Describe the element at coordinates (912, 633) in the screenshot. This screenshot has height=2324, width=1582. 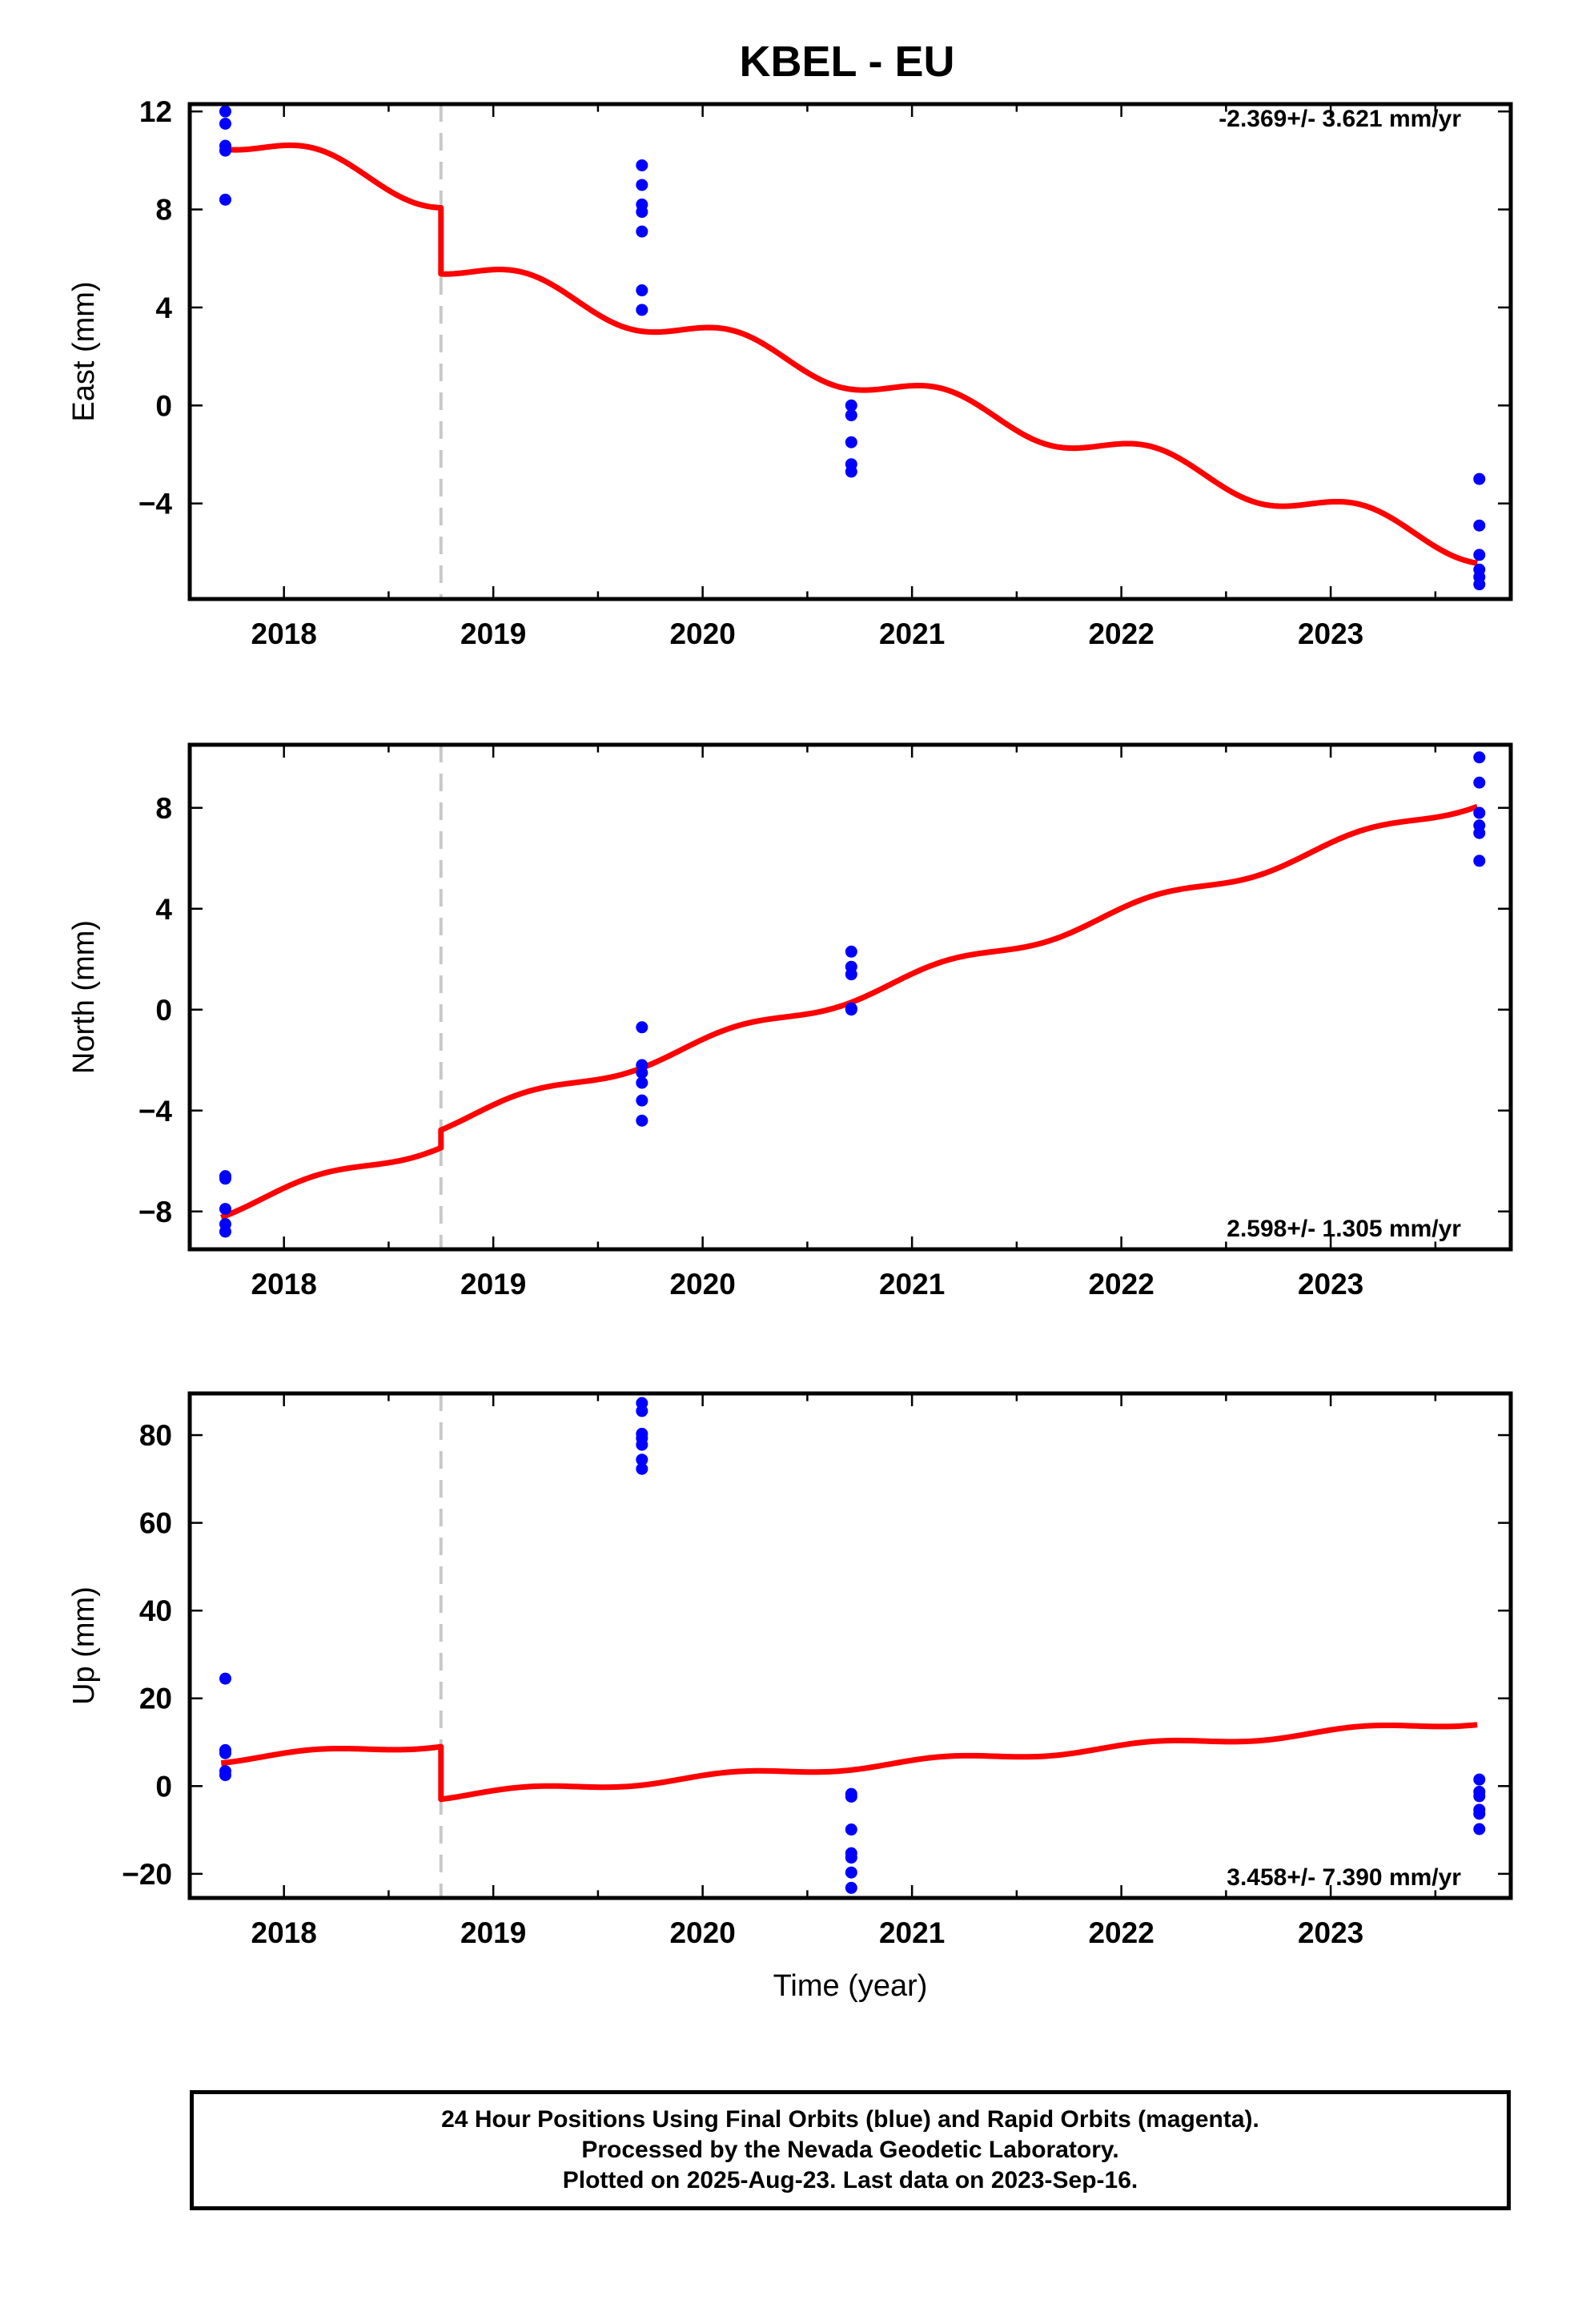
I see `east-x-tick-label: 2021` at that location.